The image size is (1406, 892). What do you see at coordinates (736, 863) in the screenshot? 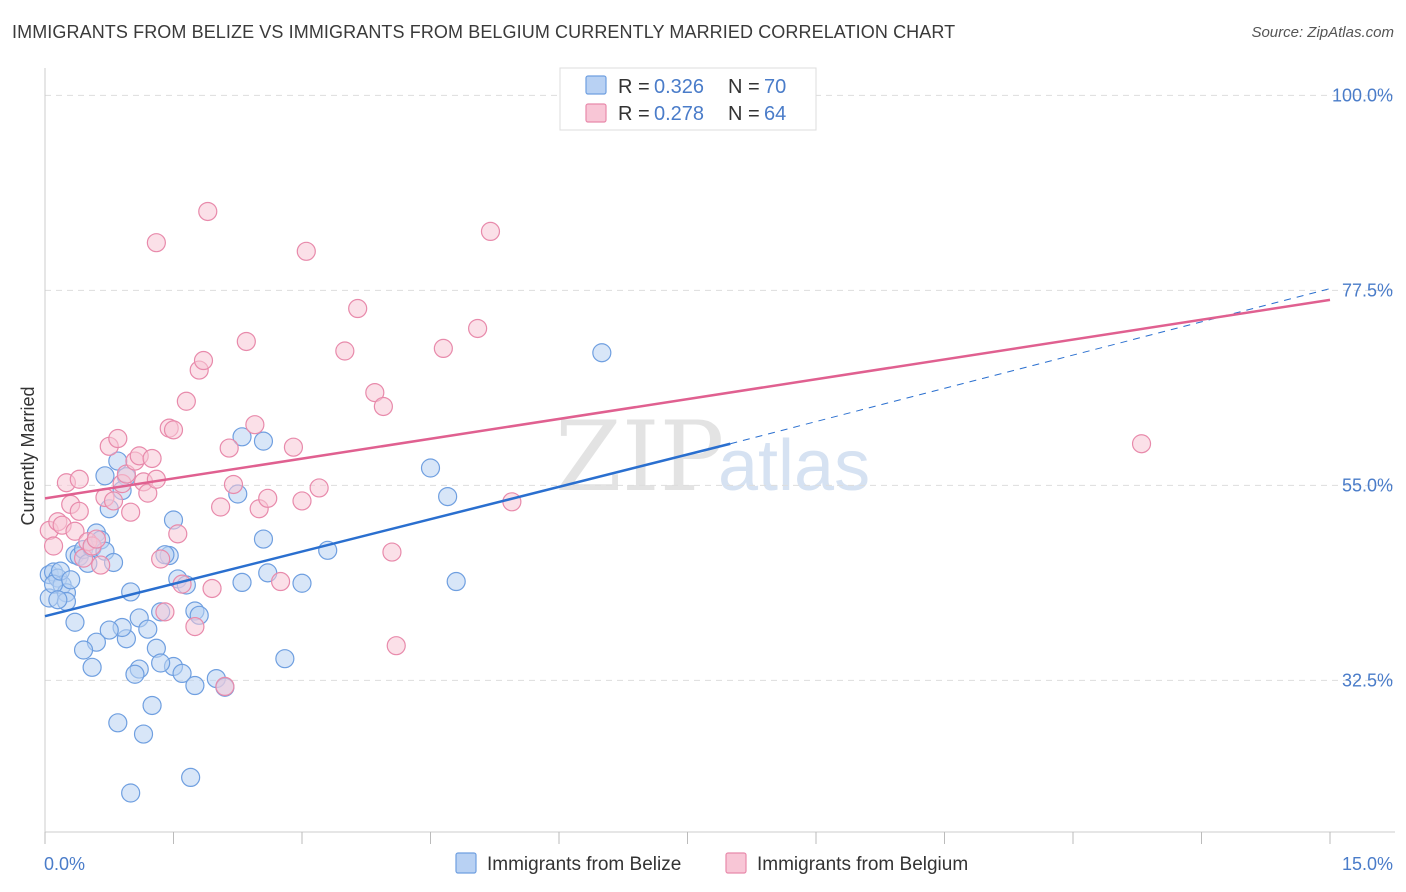
I see `bottom-legend-swatch-belgium` at bounding box center [736, 863].